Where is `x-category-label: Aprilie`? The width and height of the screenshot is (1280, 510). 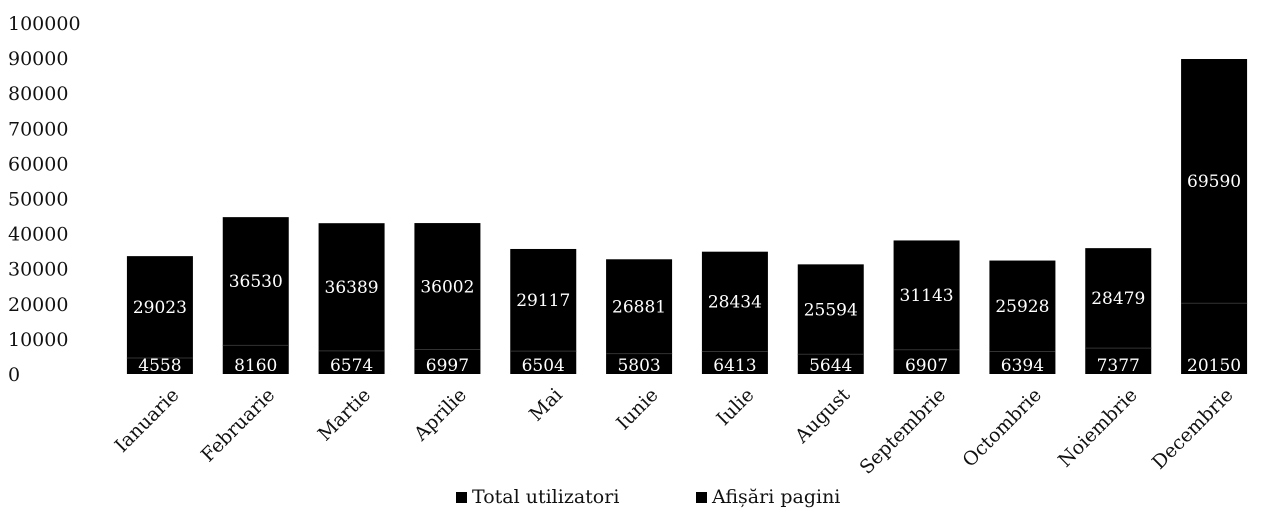
x-category-label: Aprilie is located at coordinates (440, 415).